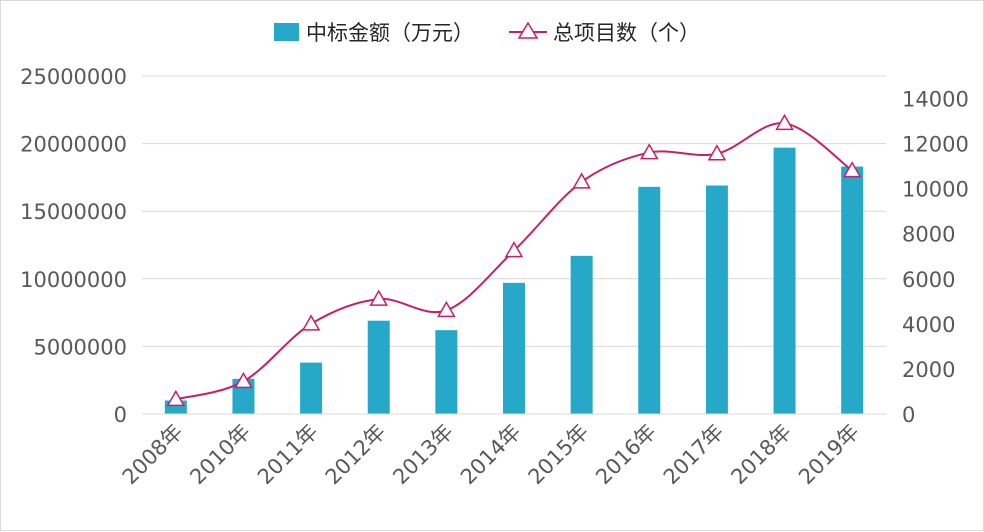  What do you see at coordinates (761, 455) in the screenshot?
I see `x-tick-label: 2018年` at bounding box center [761, 455].